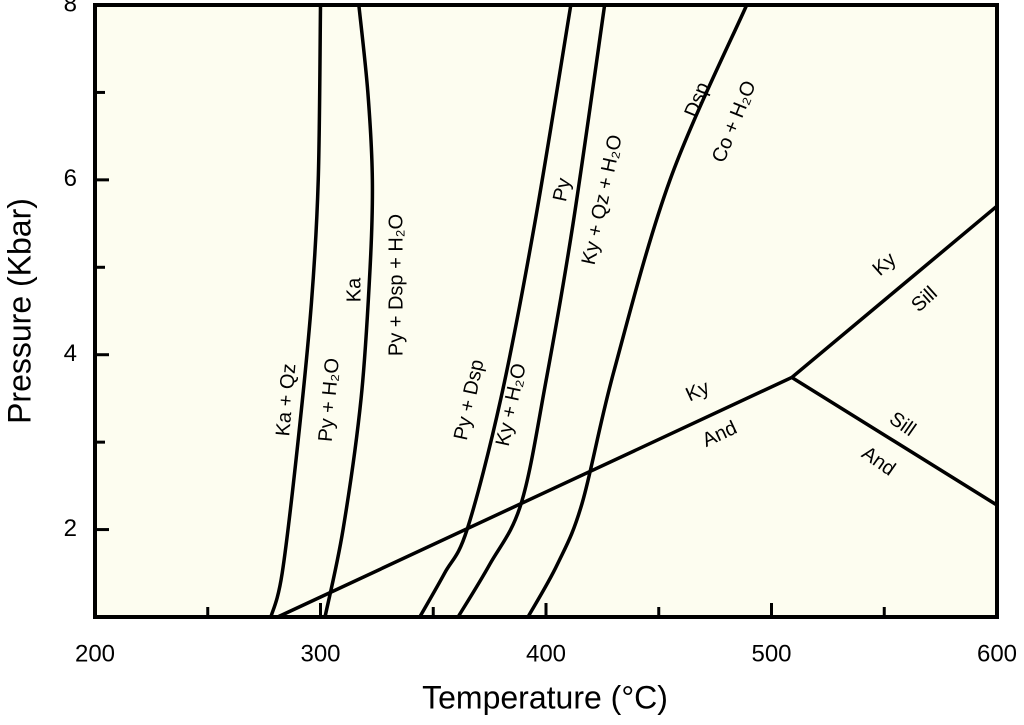  What do you see at coordinates (354, 289) in the screenshot?
I see `phase-label: Ka` at bounding box center [354, 289].